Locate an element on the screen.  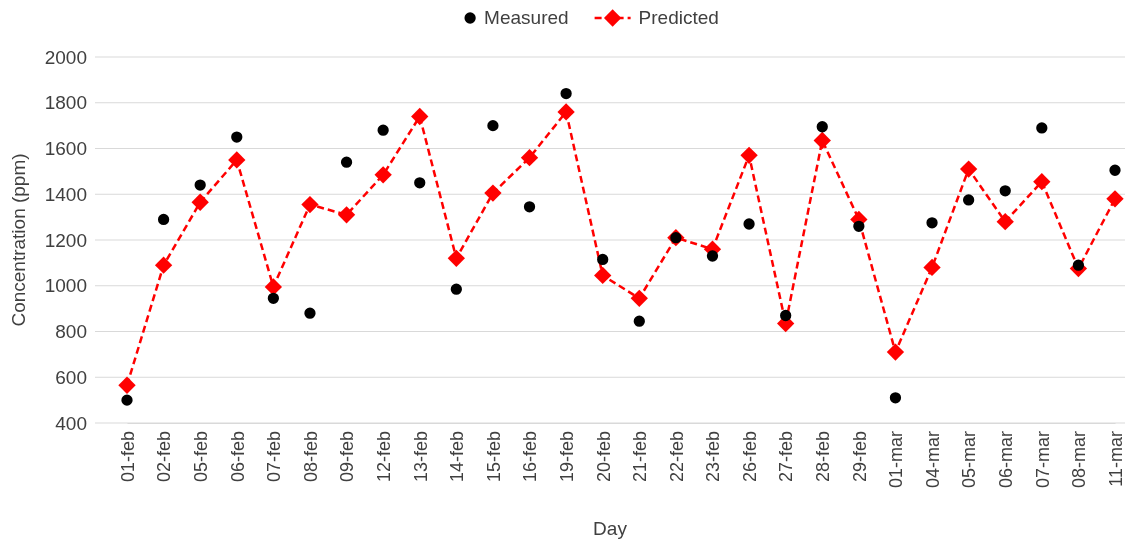
x-tick-label: 06-feb is located at coordinates (237, 457).